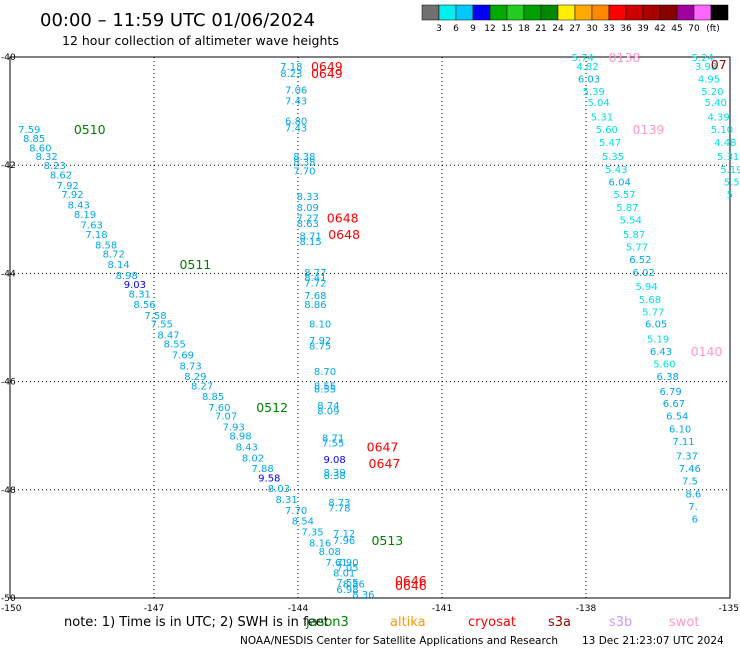 Image resolution: width=740 pixels, height=650 pixels. What do you see at coordinates (190, 366) in the screenshot?
I see `data-point-jason3: 8.73` at bounding box center [190, 366].